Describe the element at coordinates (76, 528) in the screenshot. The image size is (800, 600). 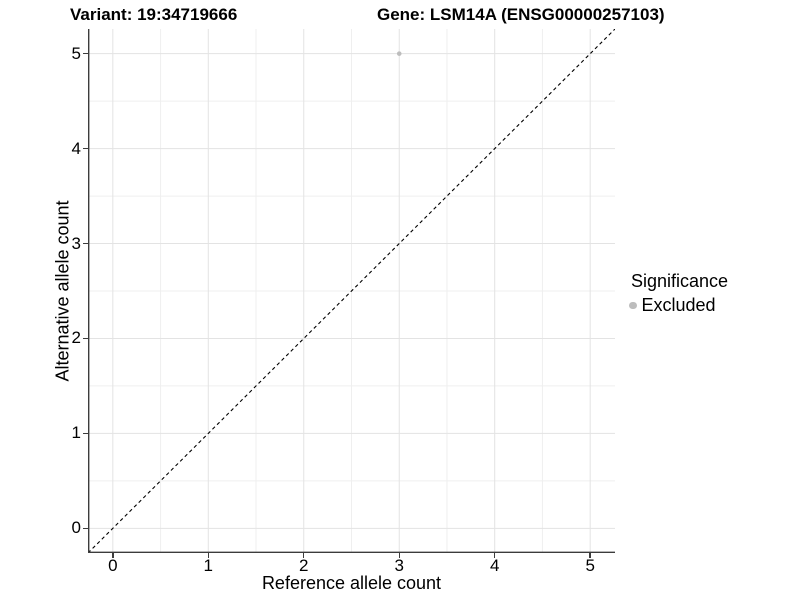
I see `y-tick-label: 0` at that location.